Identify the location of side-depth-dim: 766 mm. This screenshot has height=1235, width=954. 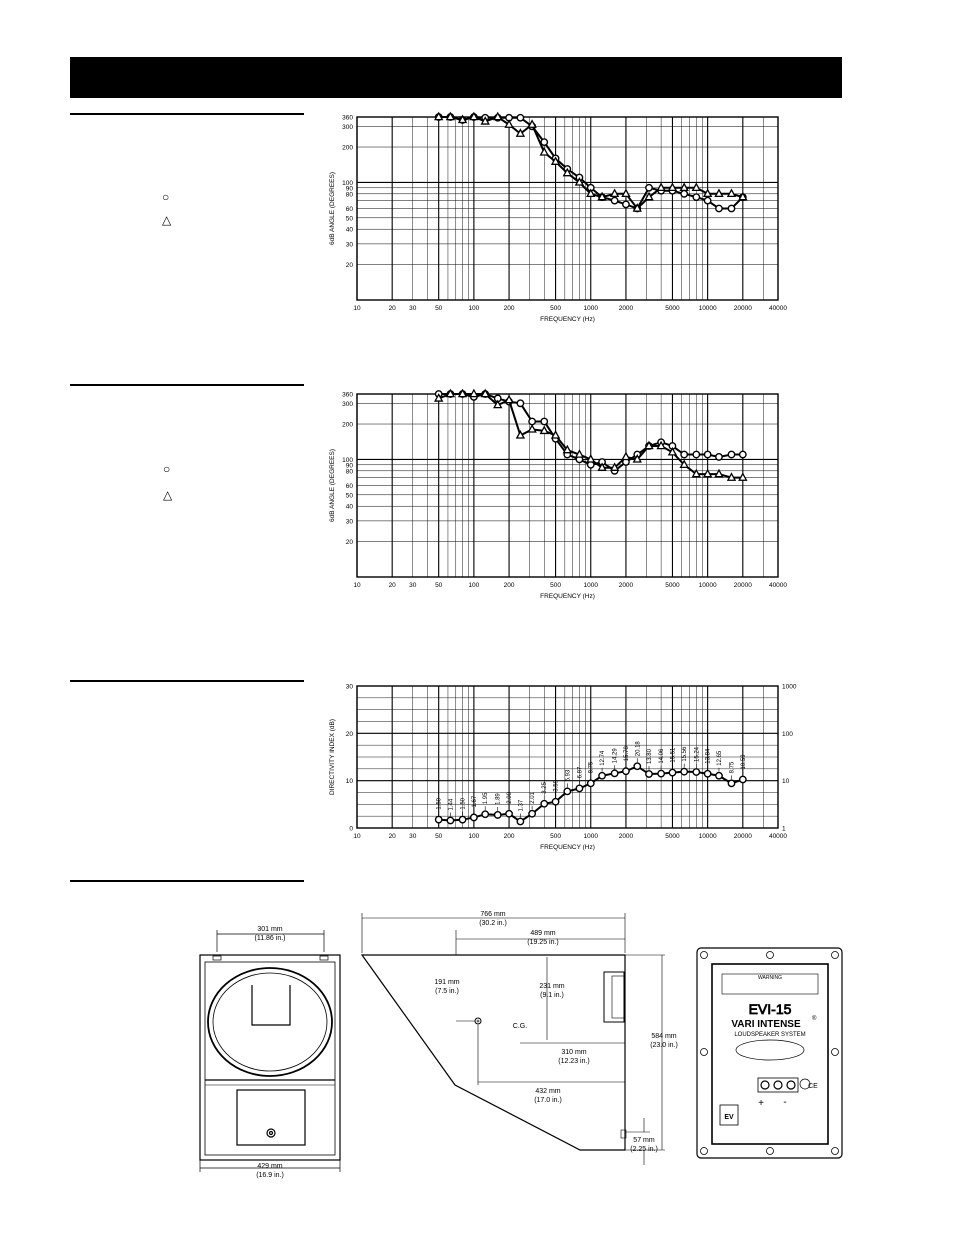
(492, 914).